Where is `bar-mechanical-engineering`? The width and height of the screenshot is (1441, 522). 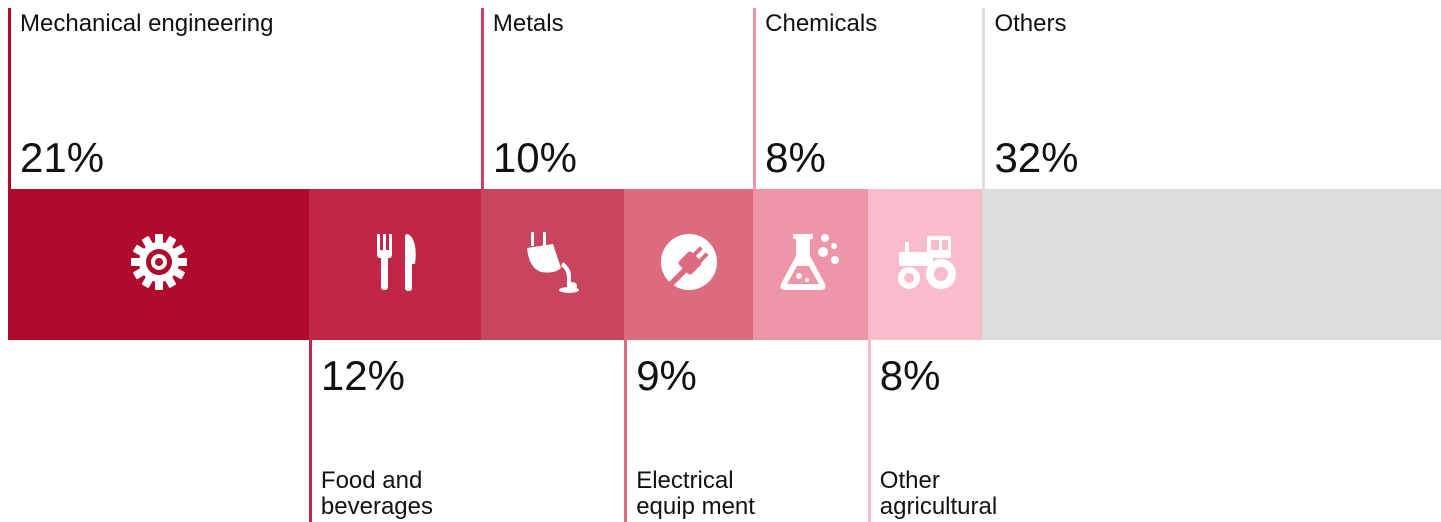
bar-mechanical-engineering is located at coordinates (159, 264).